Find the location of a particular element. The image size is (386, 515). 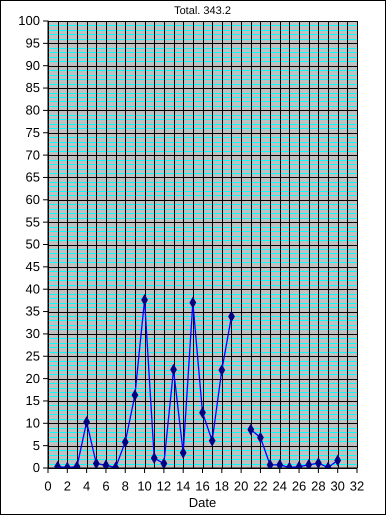

y-tick-label: 25 is located at coordinates (33, 356).